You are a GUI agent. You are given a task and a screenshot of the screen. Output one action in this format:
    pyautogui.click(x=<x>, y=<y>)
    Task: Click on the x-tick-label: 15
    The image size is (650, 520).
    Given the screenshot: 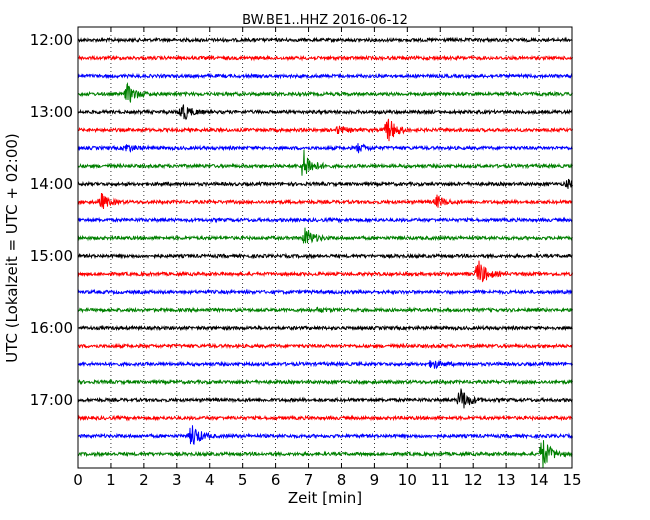 What is the action you would take?
    pyautogui.click(x=571, y=480)
    